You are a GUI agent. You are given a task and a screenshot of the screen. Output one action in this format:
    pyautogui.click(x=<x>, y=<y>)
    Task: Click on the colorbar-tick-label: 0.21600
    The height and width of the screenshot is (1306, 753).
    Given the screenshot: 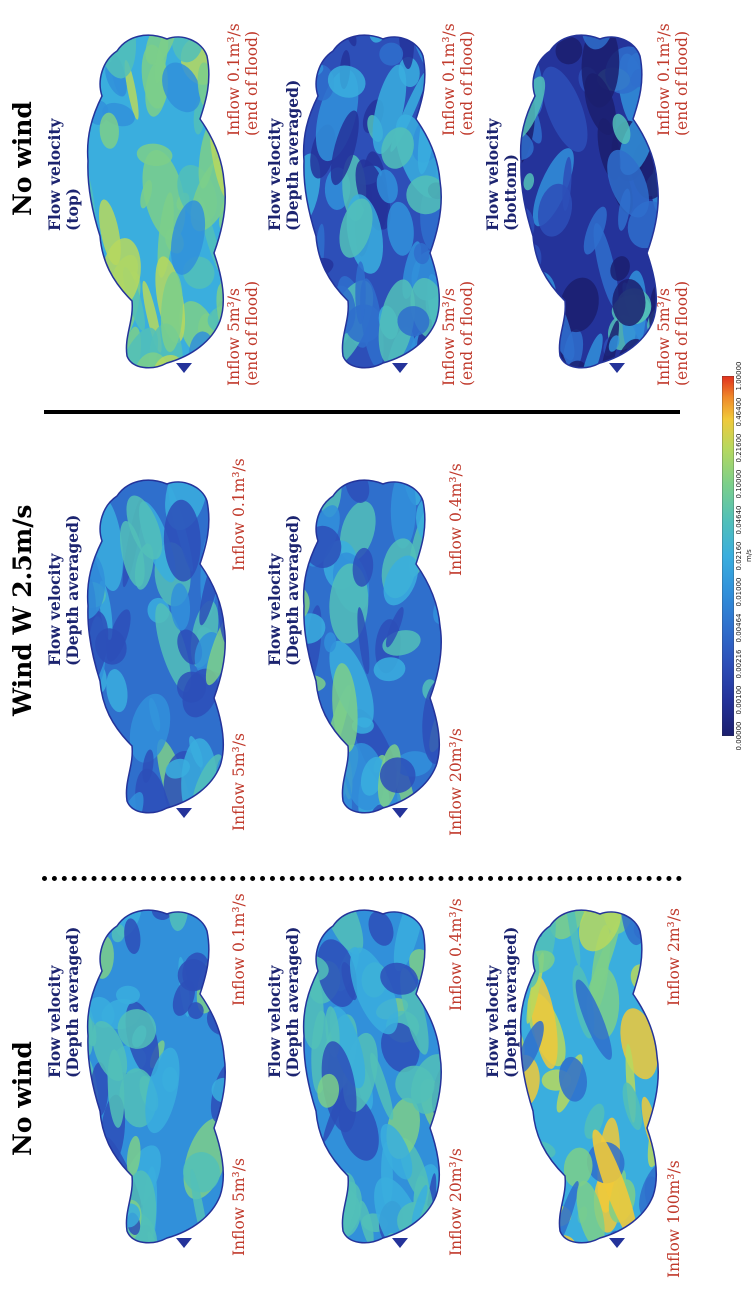 What is the action you would take?
    pyautogui.click(x=739, y=448)
    